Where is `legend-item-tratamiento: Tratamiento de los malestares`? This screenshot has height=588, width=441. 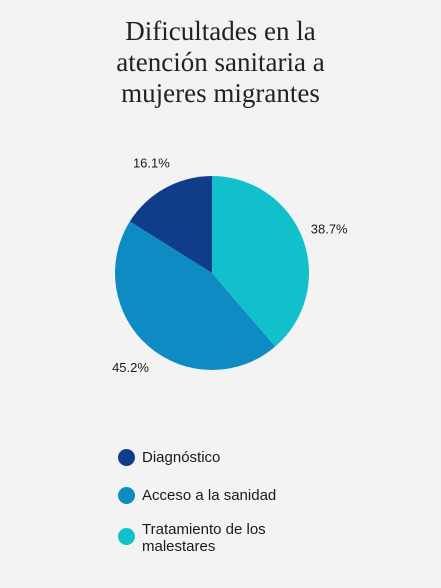 legend-item-tratamiento: Tratamiento de los malestares is located at coordinates (268, 541).